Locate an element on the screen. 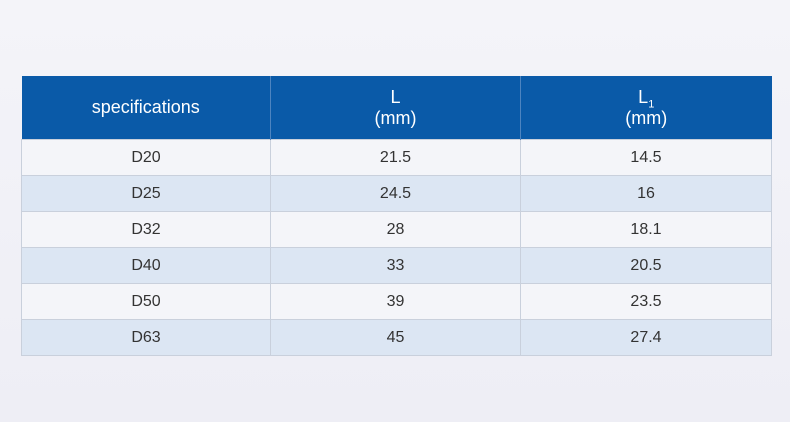  table-row: D32 28 18.1 is located at coordinates (396, 229).